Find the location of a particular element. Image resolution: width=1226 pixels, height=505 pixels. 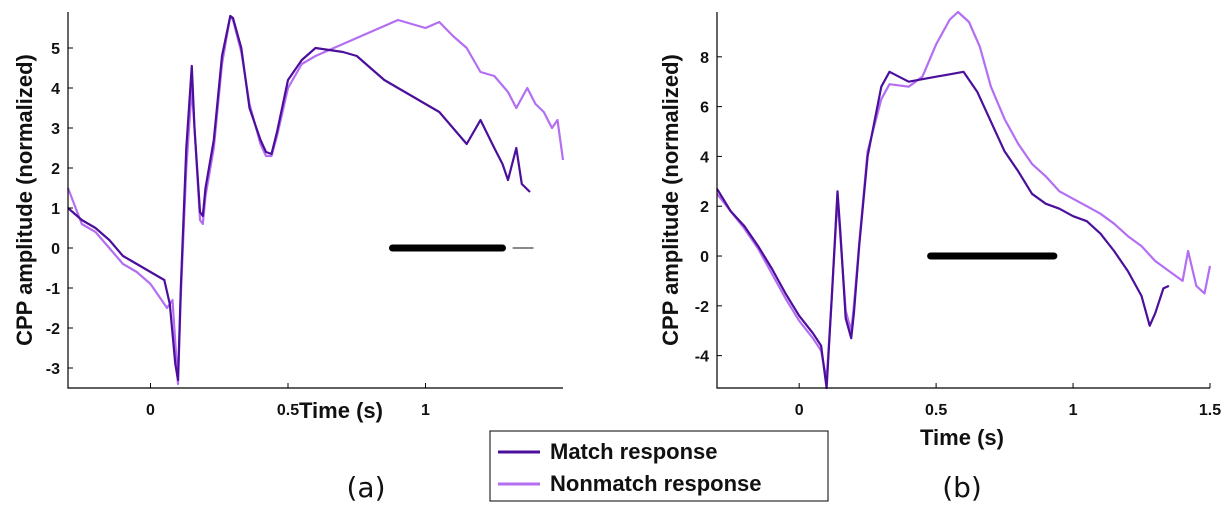

panel-b-x-tick-label: 1.5 is located at coordinates (1210, 410).